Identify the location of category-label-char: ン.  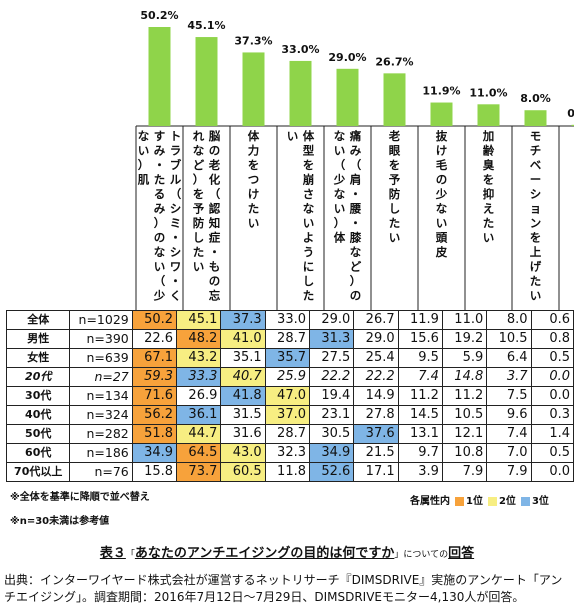
(536, 223).